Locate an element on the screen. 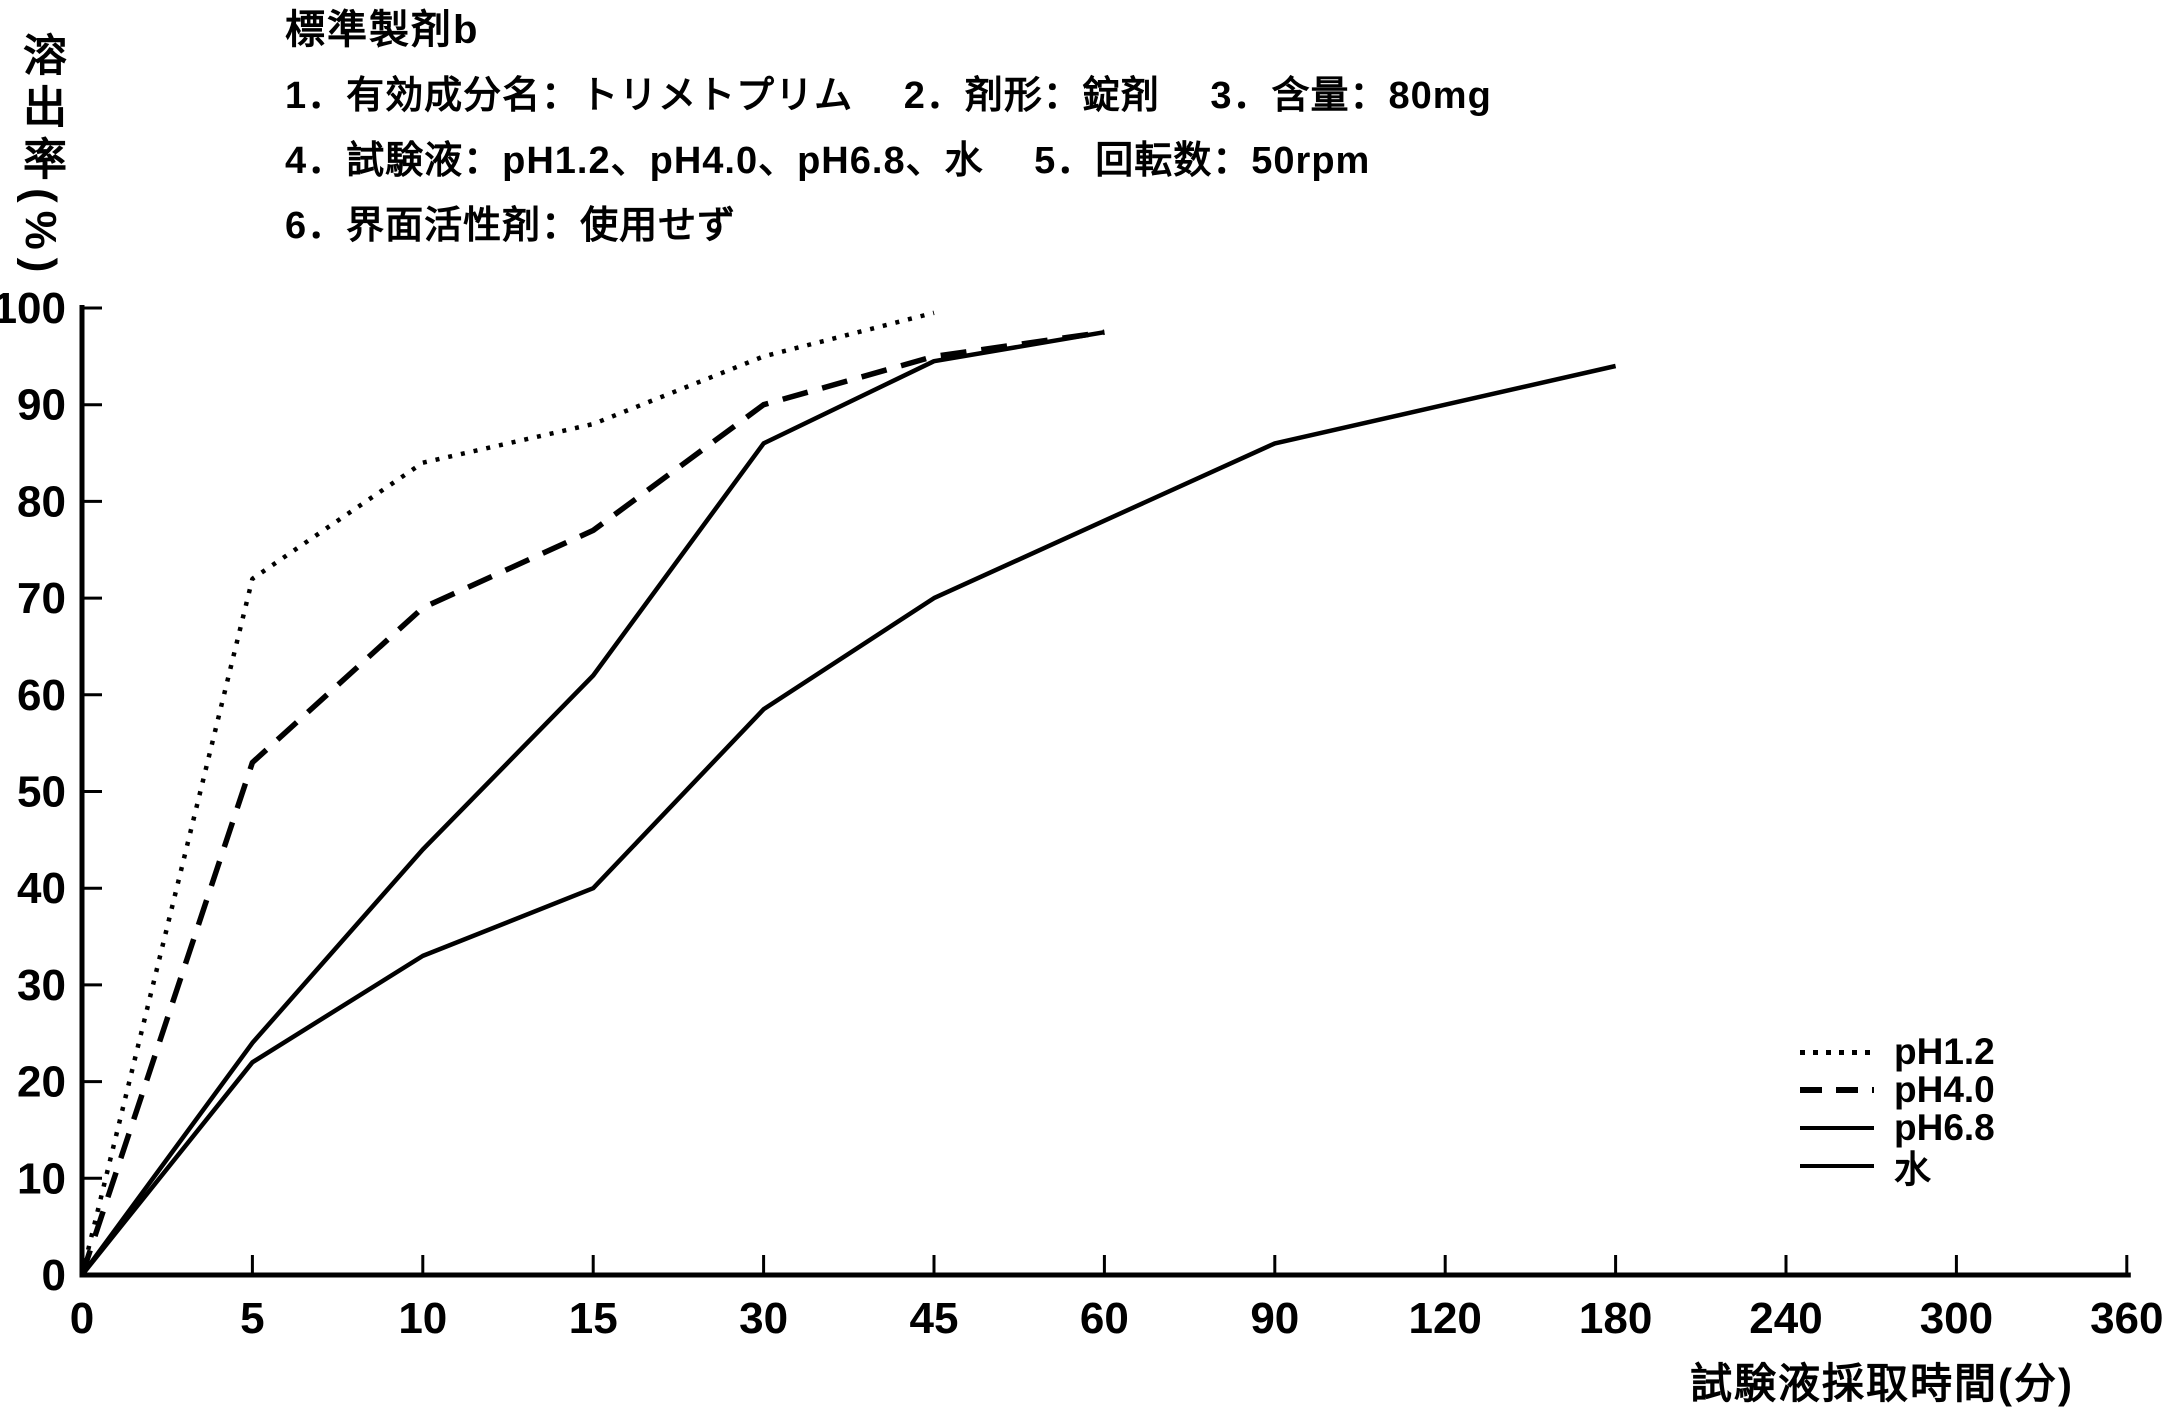  x-axis-tick-label: 360 is located at coordinates (2126, 1318).